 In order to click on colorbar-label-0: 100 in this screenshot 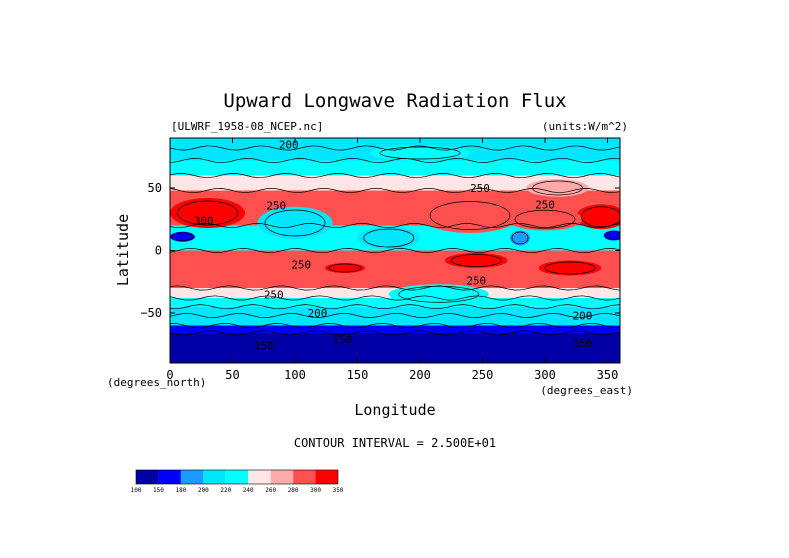, I will do `click(136, 490)`.